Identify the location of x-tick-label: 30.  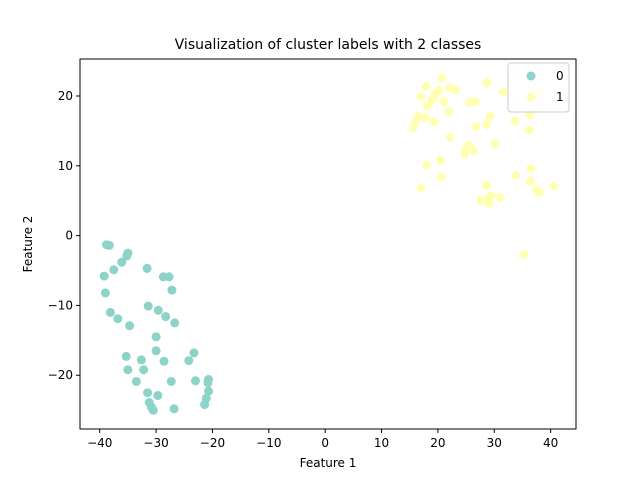
(494, 443).